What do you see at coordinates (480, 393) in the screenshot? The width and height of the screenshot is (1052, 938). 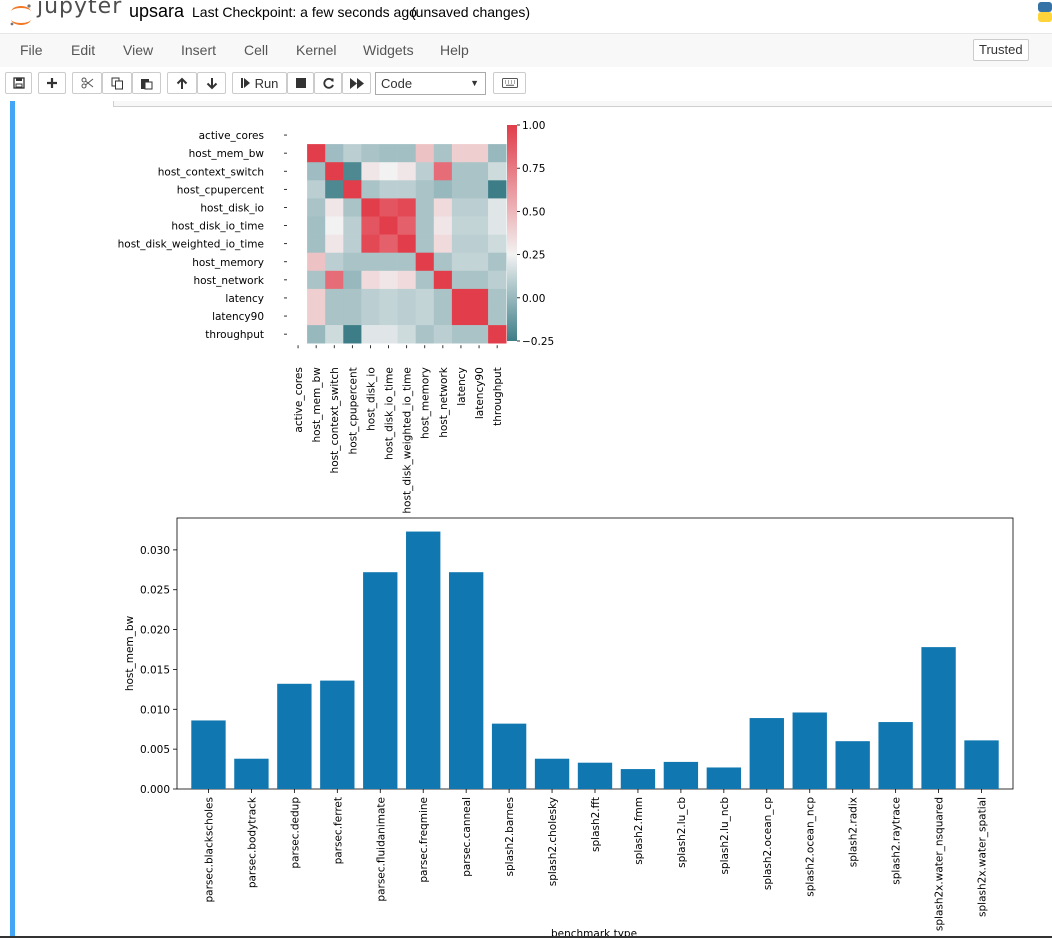 I see `heatmap-col-label: latency90` at bounding box center [480, 393].